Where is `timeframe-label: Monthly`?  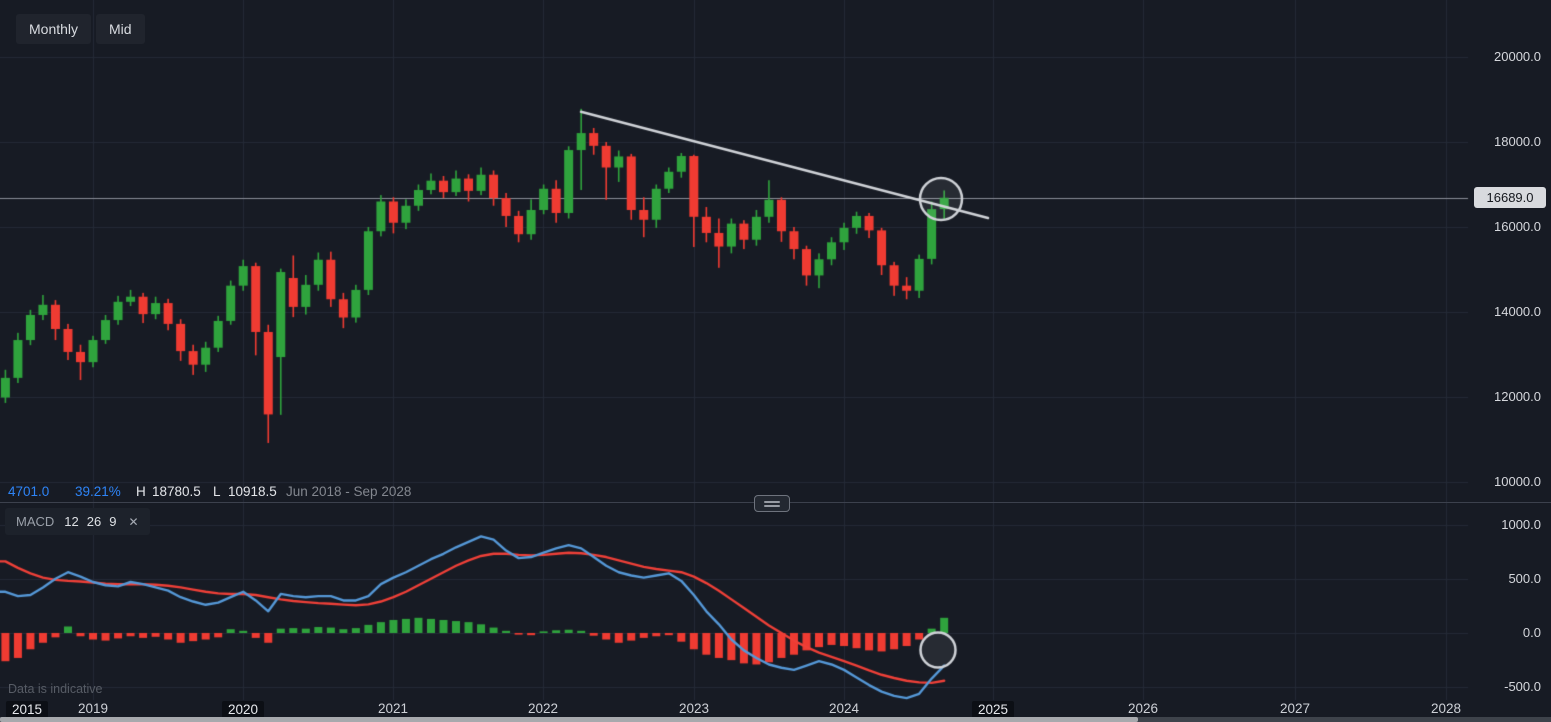 timeframe-label: Monthly is located at coordinates (54, 29).